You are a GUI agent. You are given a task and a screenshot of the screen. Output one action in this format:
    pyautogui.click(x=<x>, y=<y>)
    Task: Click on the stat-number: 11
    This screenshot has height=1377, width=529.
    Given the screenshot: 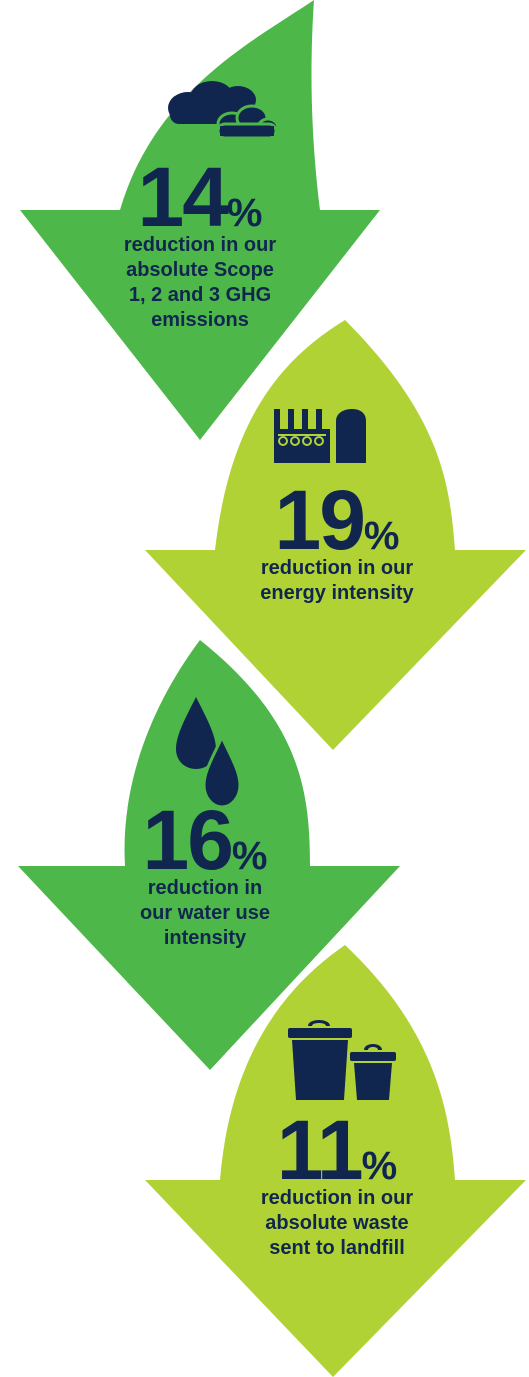 What is the action you would take?
    pyautogui.click(x=320, y=1150)
    